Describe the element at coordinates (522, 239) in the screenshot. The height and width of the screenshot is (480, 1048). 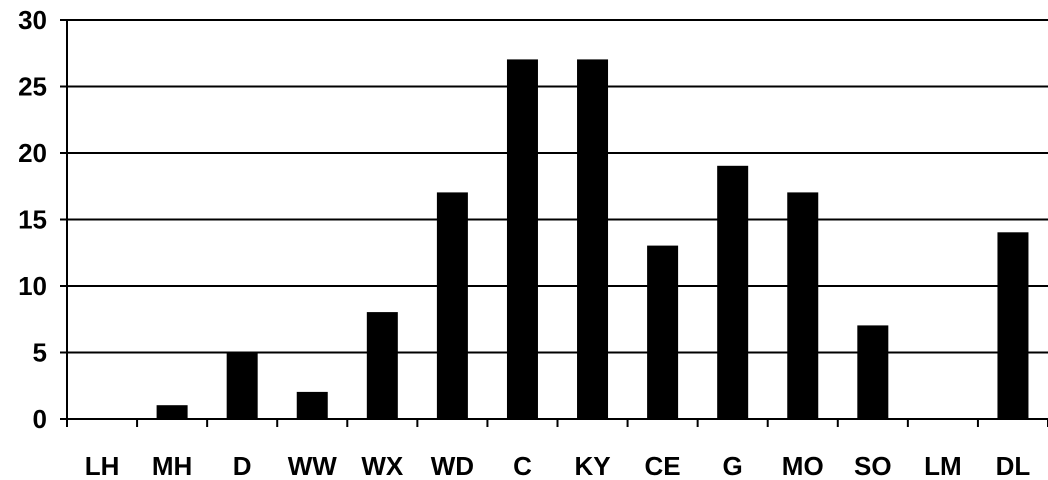
I see `bar-c` at that location.